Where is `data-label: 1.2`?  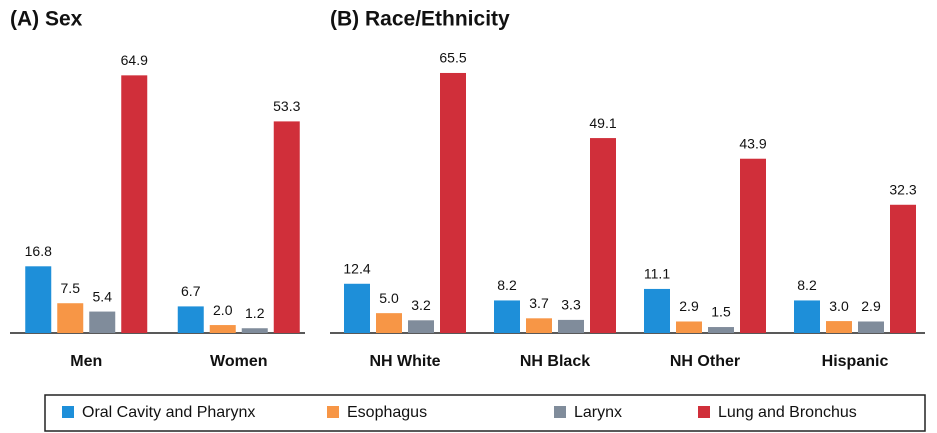
data-label: 1.2 is located at coordinates (255, 313).